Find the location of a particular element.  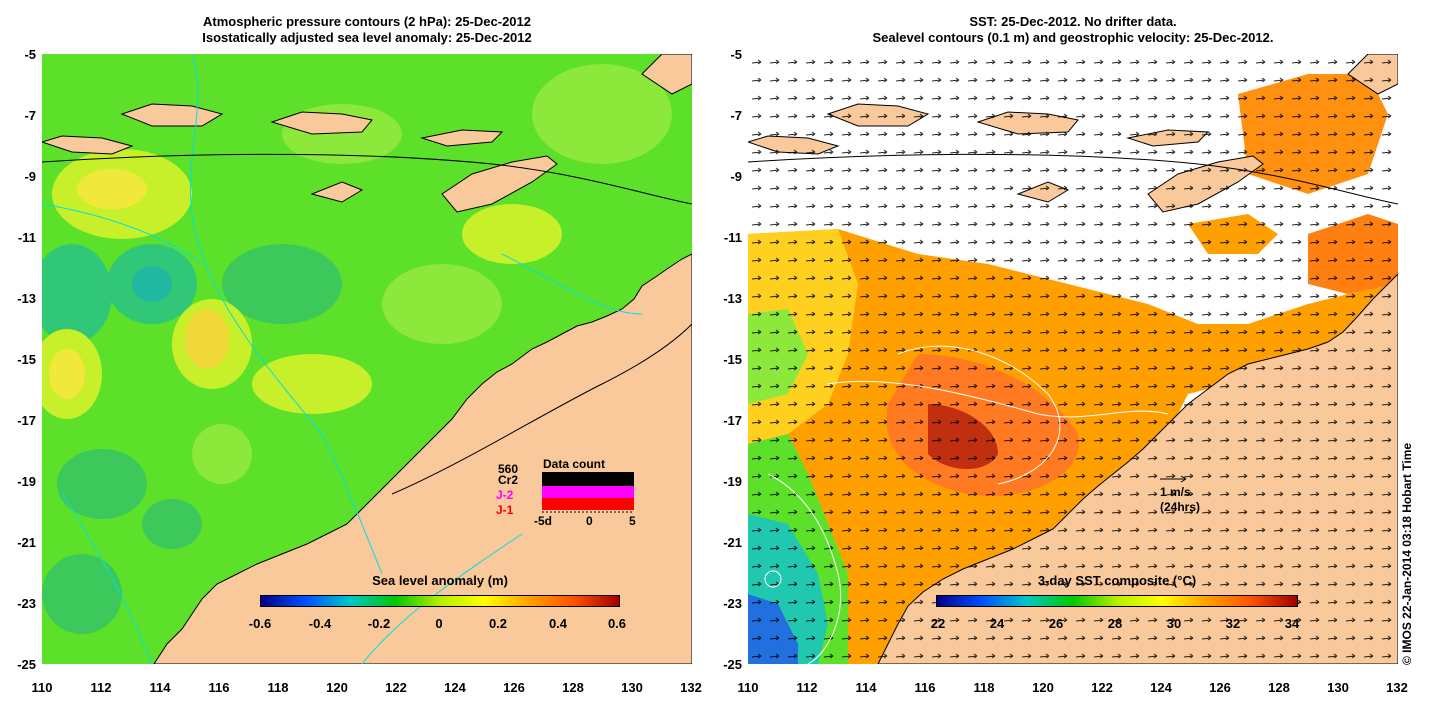

velocity-scale-label: 1 m/s is located at coordinates (1175, 492).